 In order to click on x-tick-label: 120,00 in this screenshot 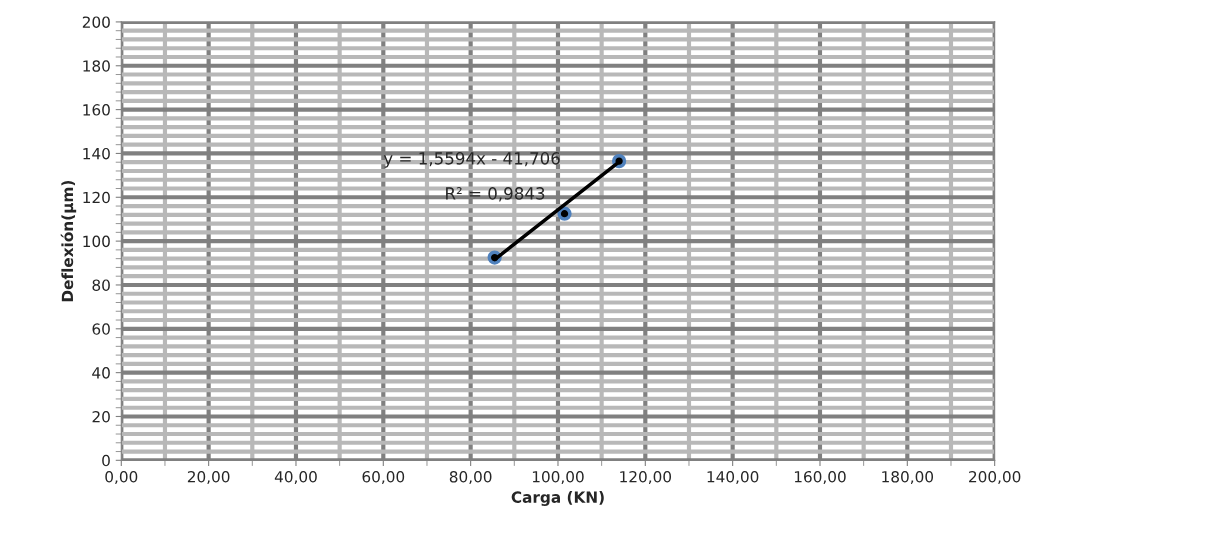, I will do `click(646, 478)`.